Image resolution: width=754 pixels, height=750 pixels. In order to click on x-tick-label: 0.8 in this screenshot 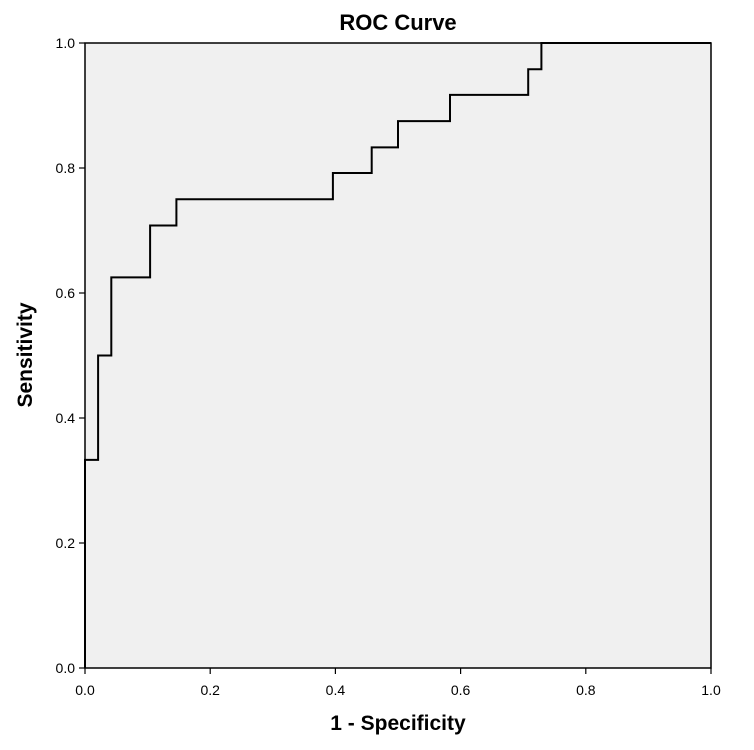, I will do `click(586, 690)`.